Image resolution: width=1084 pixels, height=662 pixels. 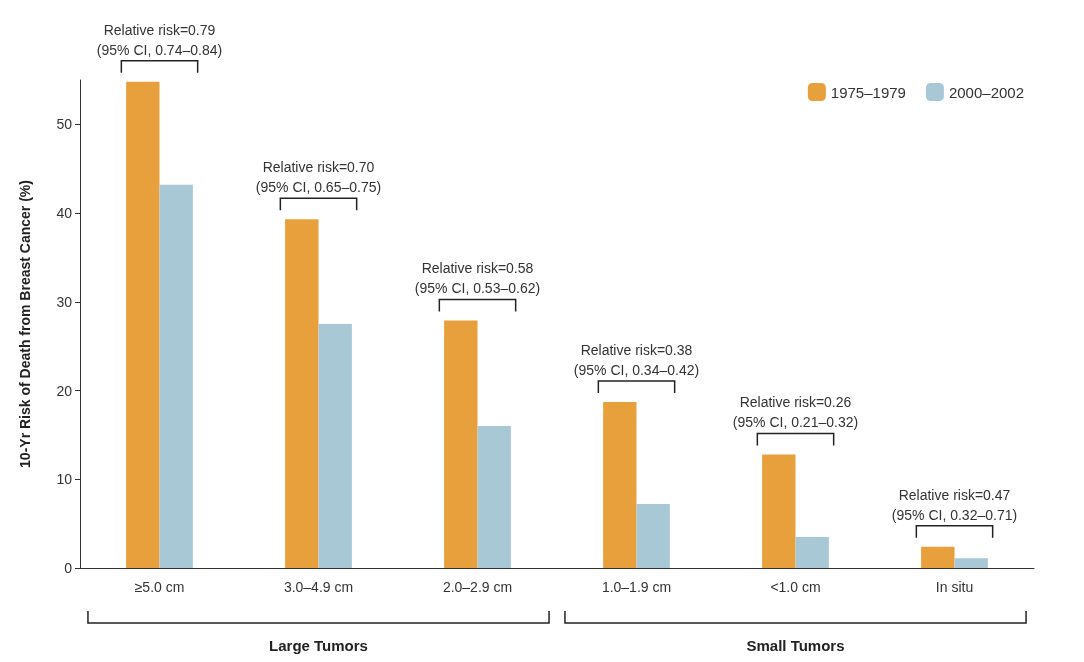 I want to click on annotation: Relative risk=0.38 (95% CI, 0.34–0.42), so click(x=636, y=360).